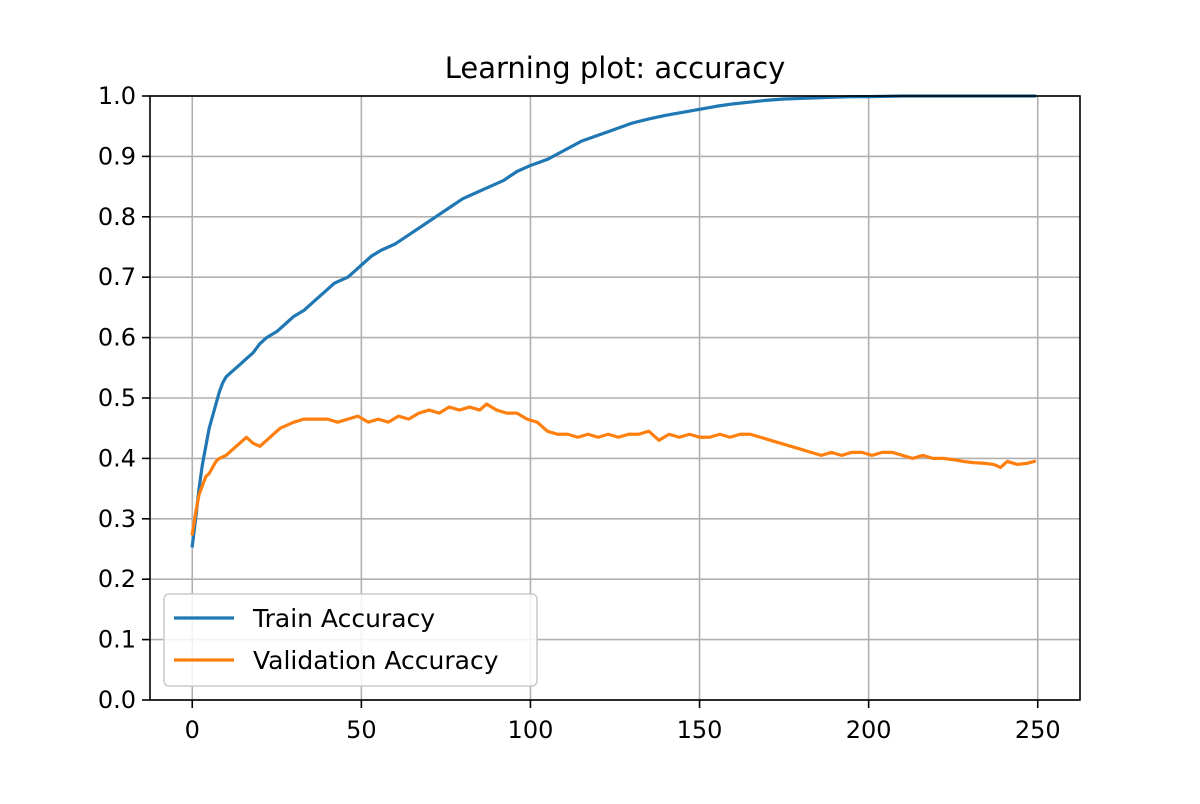 The width and height of the screenshot is (1200, 804). What do you see at coordinates (117, 640) in the screenshot?
I see `y-tick-label: 0.1` at bounding box center [117, 640].